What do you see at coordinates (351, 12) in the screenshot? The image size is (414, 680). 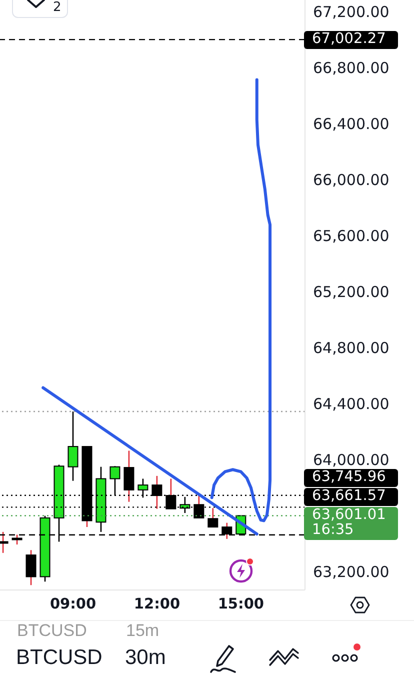 I see `y-tick-label: 67,200.00` at bounding box center [351, 12].